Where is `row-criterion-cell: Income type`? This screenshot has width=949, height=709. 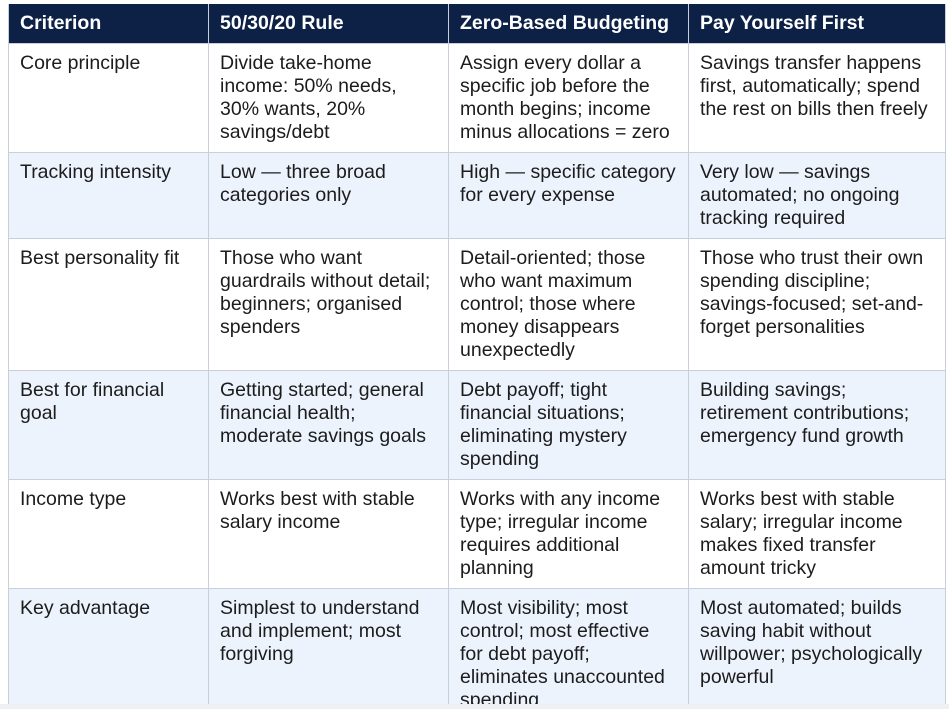 row-criterion-cell: Income type is located at coordinates (108, 534).